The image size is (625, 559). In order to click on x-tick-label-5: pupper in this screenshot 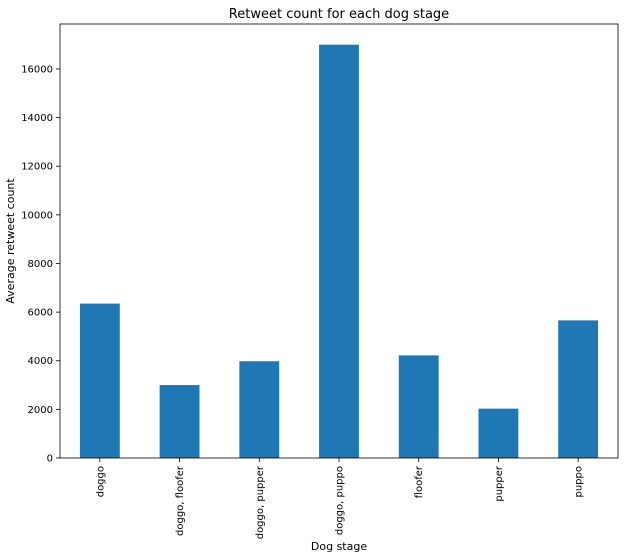, I will do `click(499, 483)`.